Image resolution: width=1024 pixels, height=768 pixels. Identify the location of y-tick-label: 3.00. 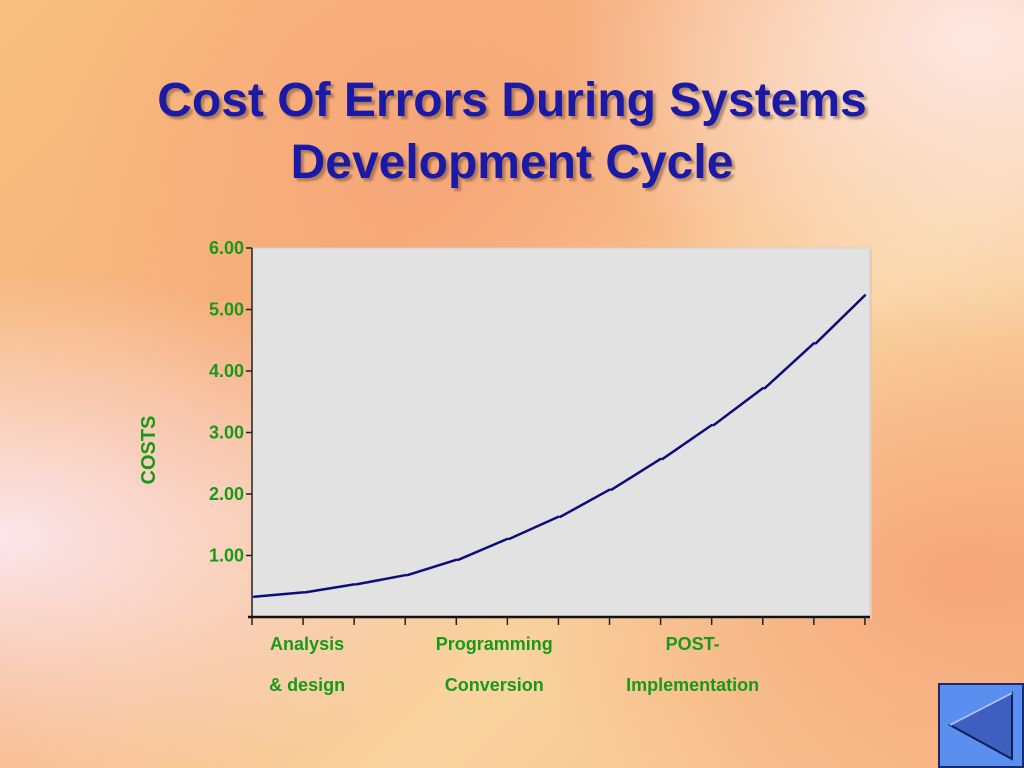
(226, 433).